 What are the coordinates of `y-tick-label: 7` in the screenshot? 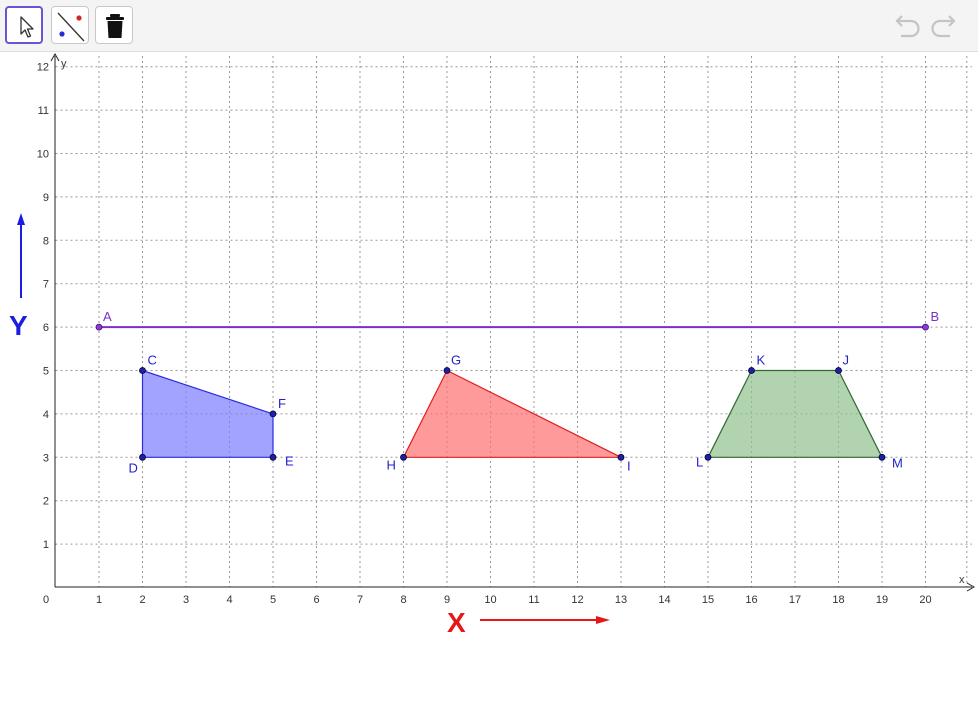 It's located at (46, 285).